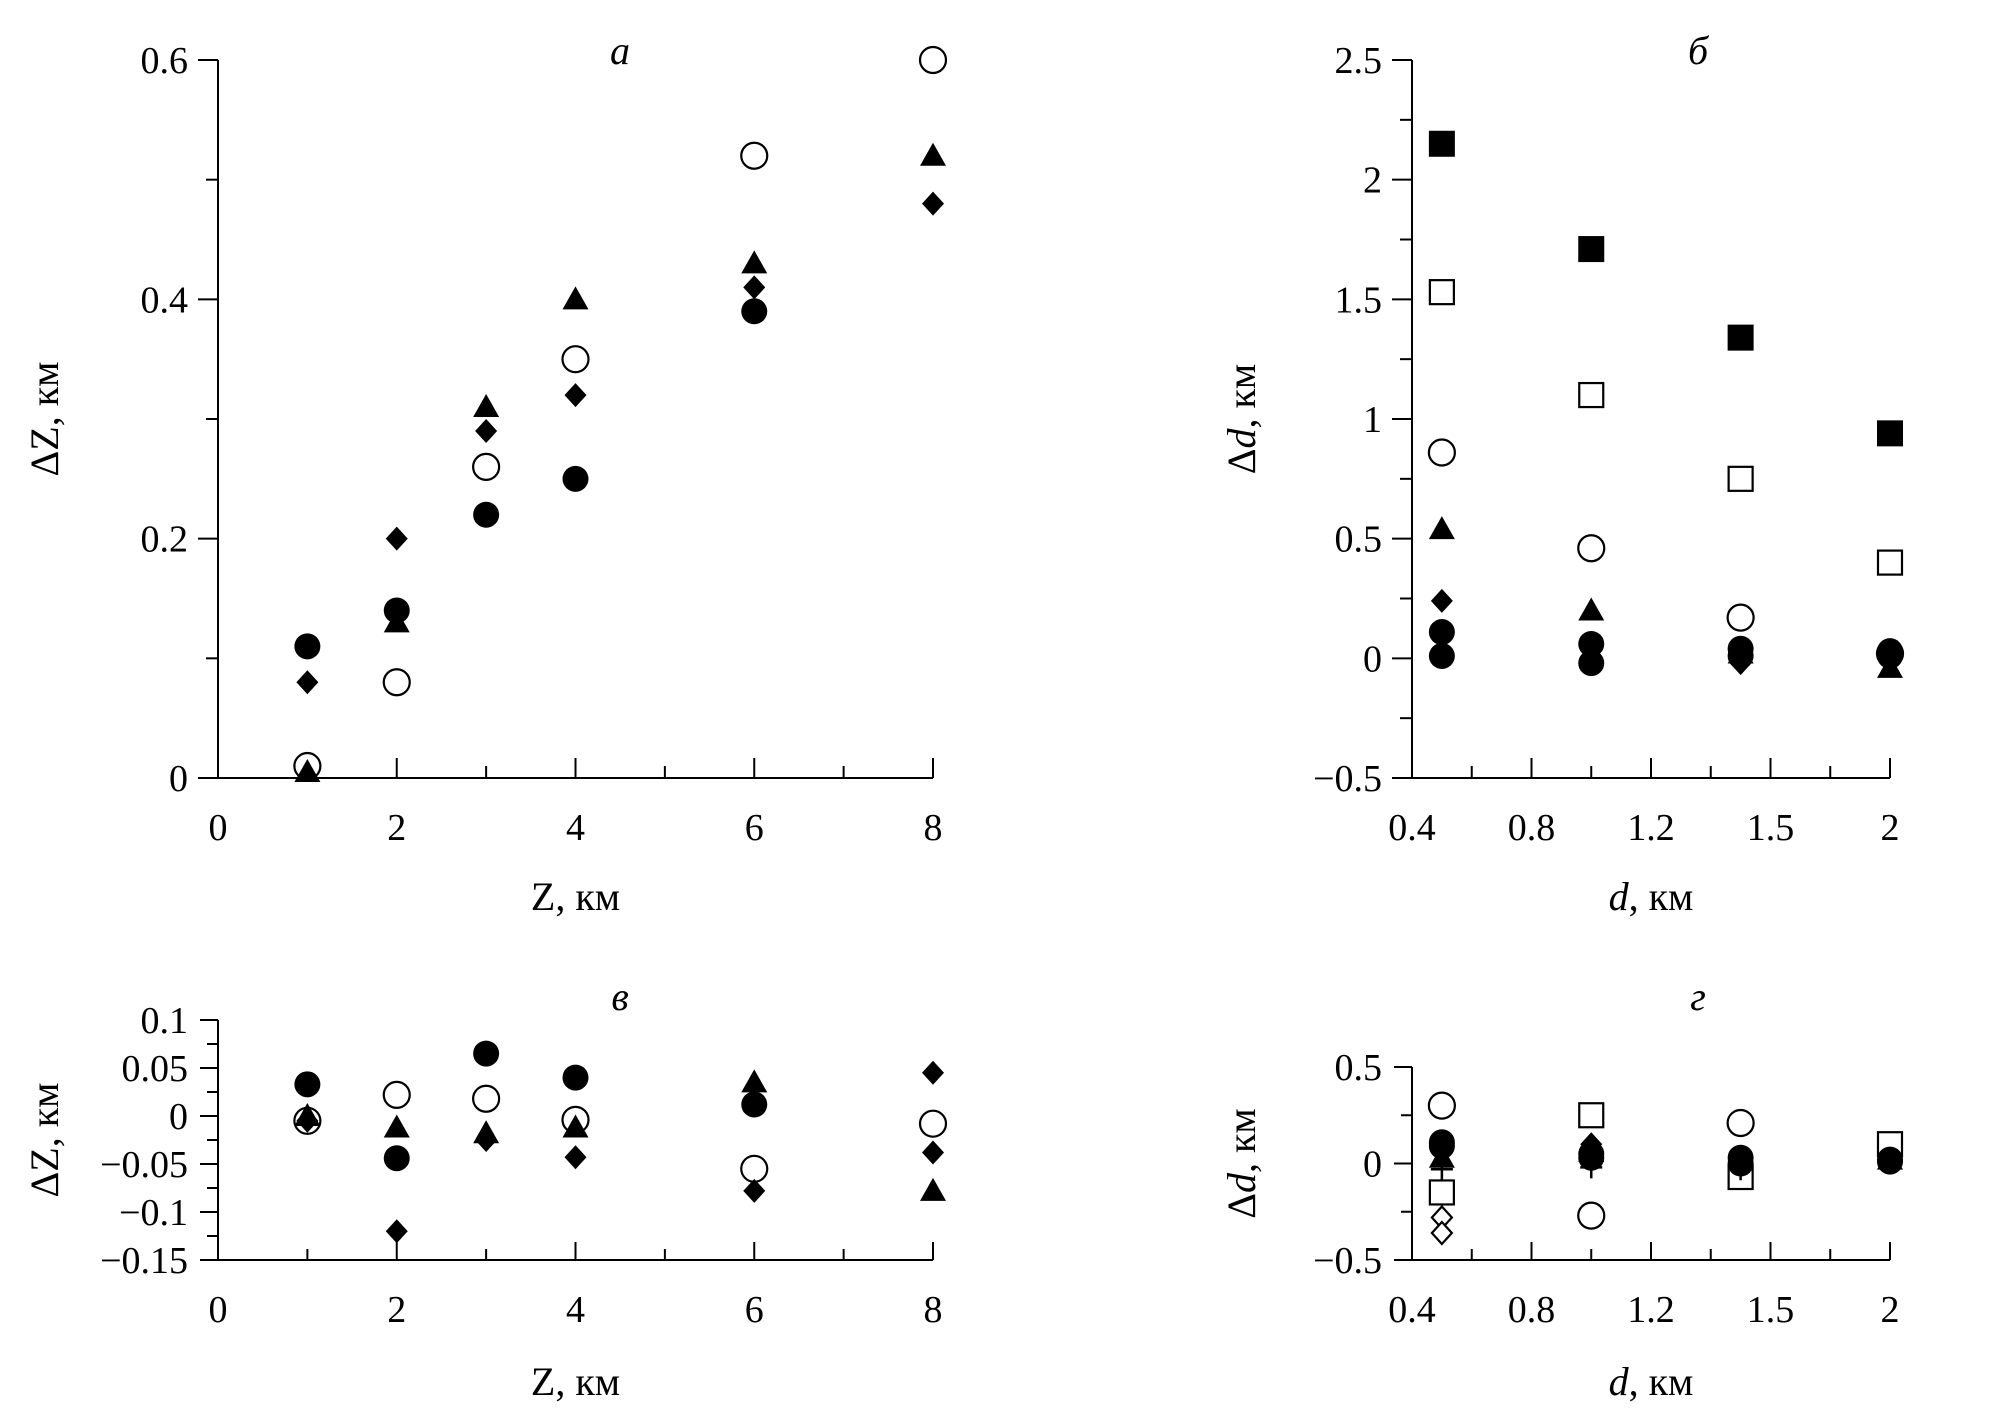  I want to click on y-tick-label: 0.6, so click(165, 61).